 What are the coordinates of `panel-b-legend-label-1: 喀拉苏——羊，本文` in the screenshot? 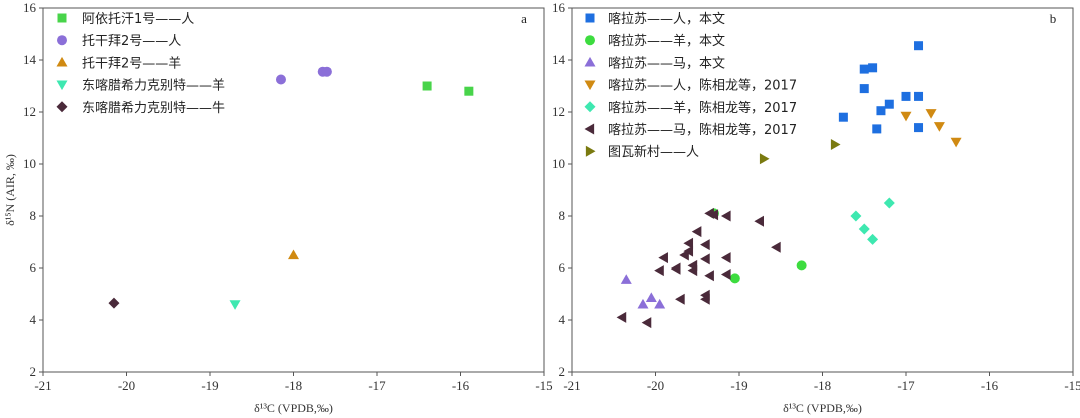 It's located at (666, 41).